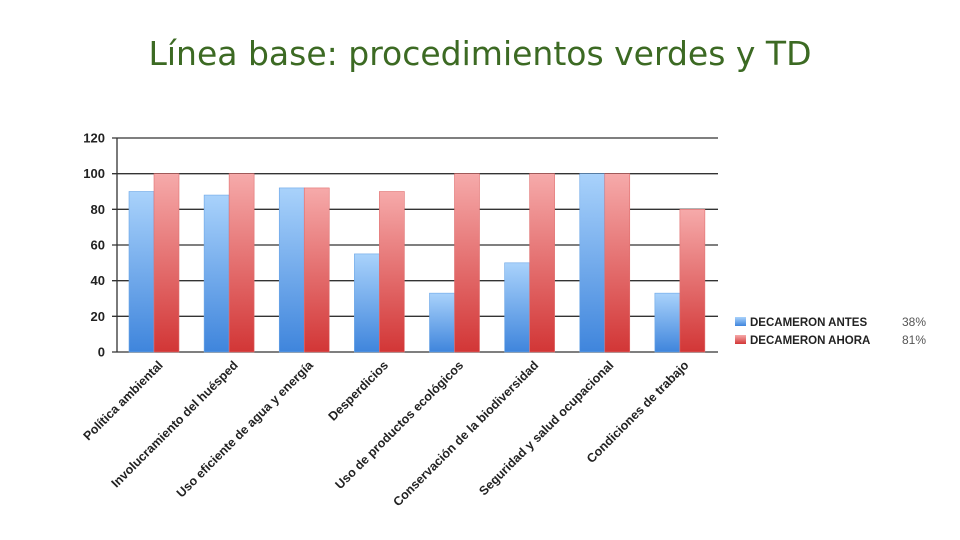 This screenshot has height=540, width=960. Describe the element at coordinates (914, 340) in the screenshot. I see `legend-percentage: 81%` at that location.